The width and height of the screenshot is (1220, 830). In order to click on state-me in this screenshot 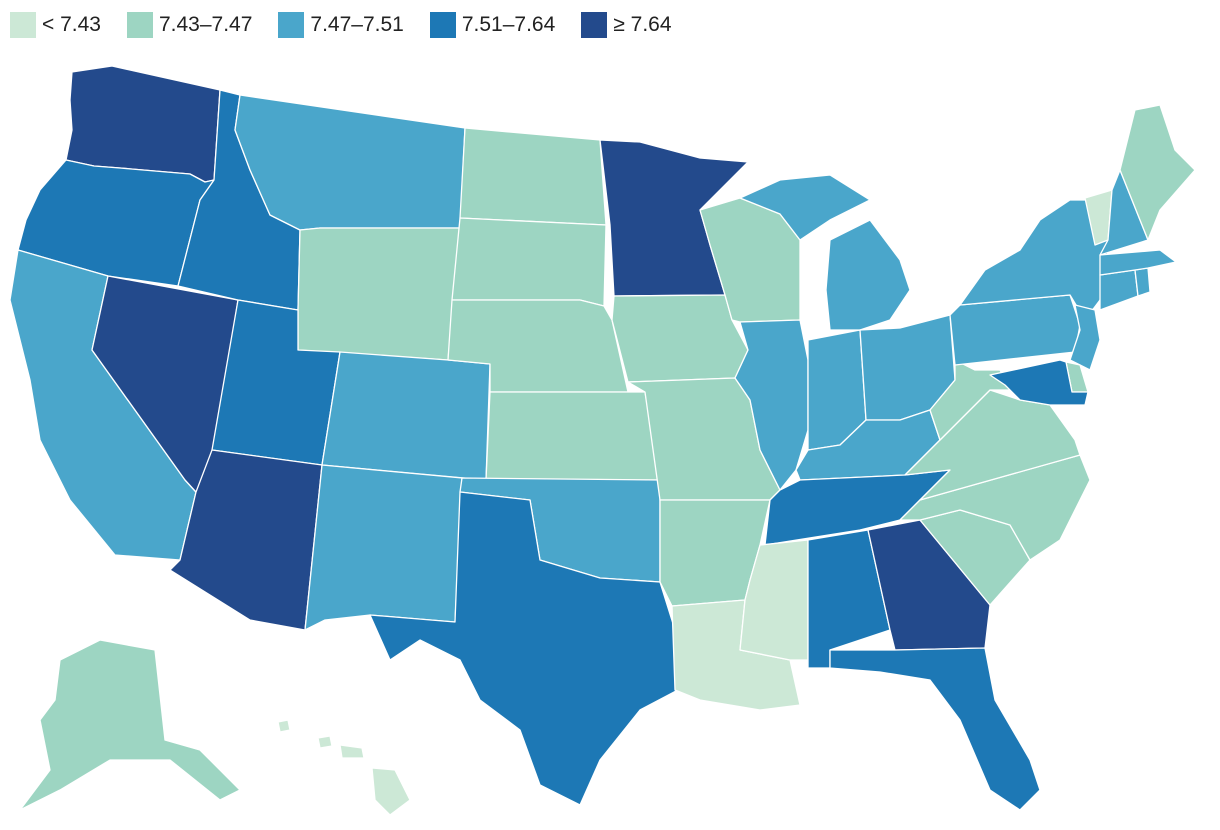, I will do `click(1157, 172)`.